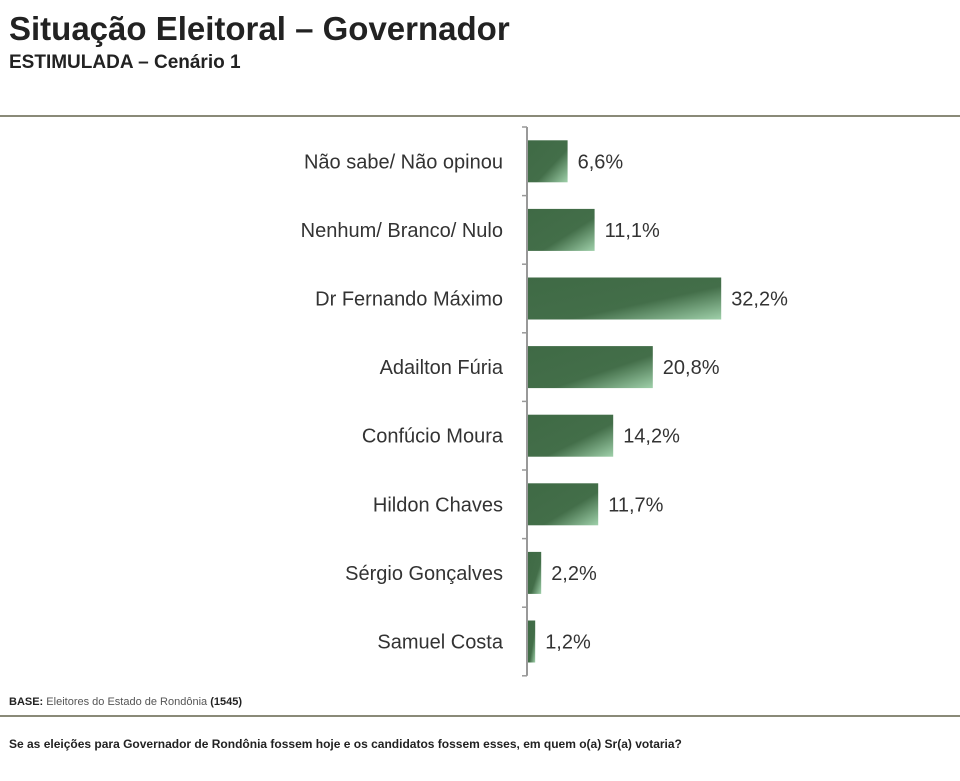 The height and width of the screenshot is (781, 960). I want to click on category-label: Sérgio Gonçalves, so click(424, 574).